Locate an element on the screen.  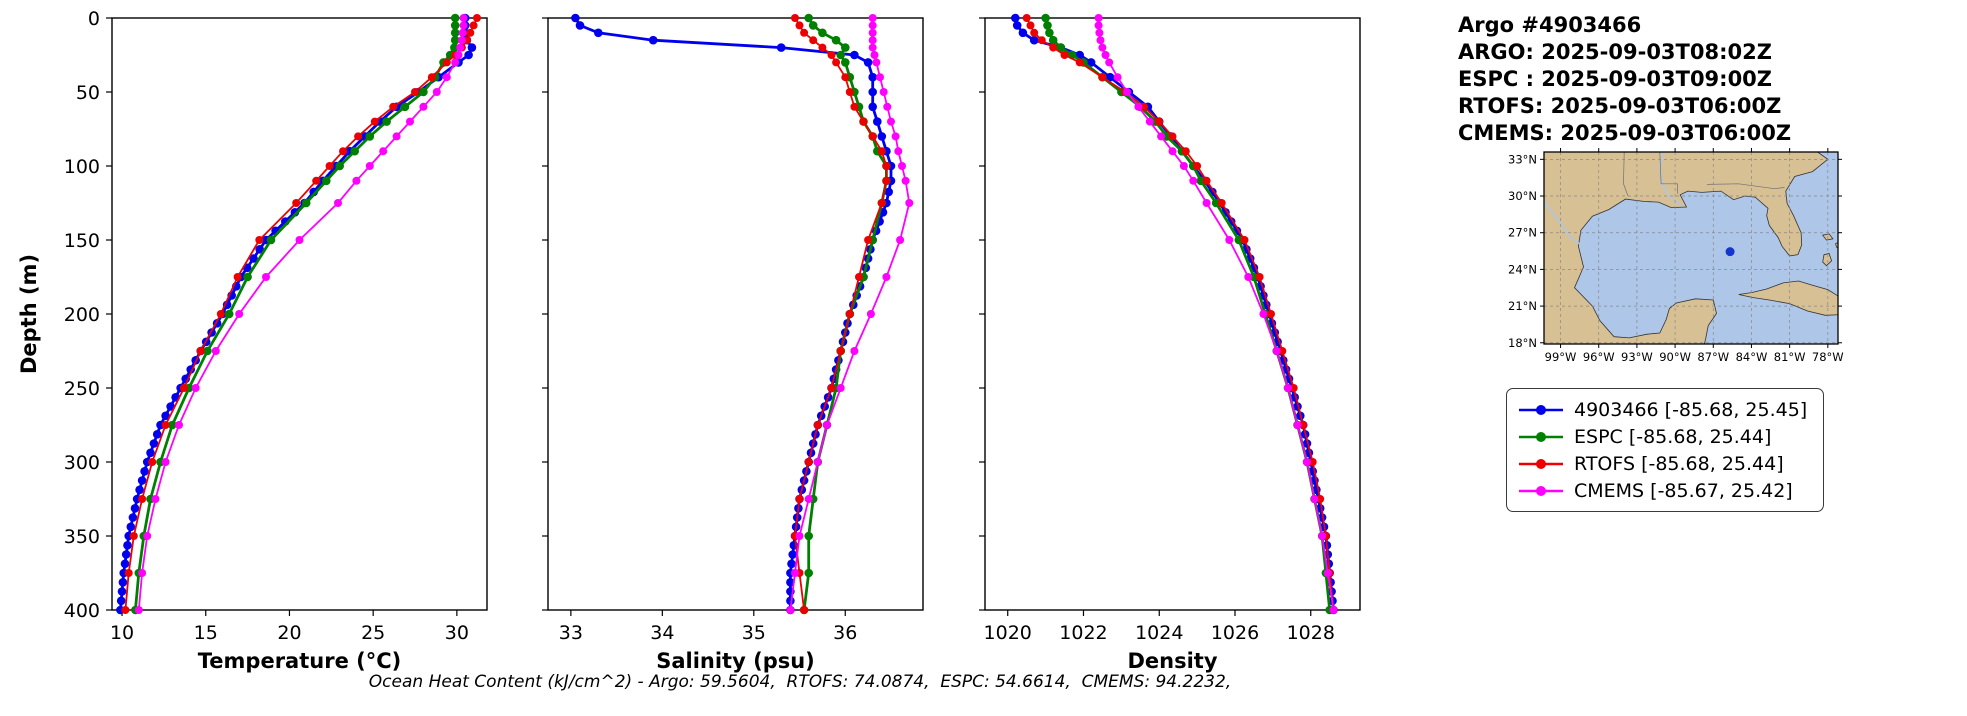
svg-text: 1028 is located at coordinates (1311, 633).